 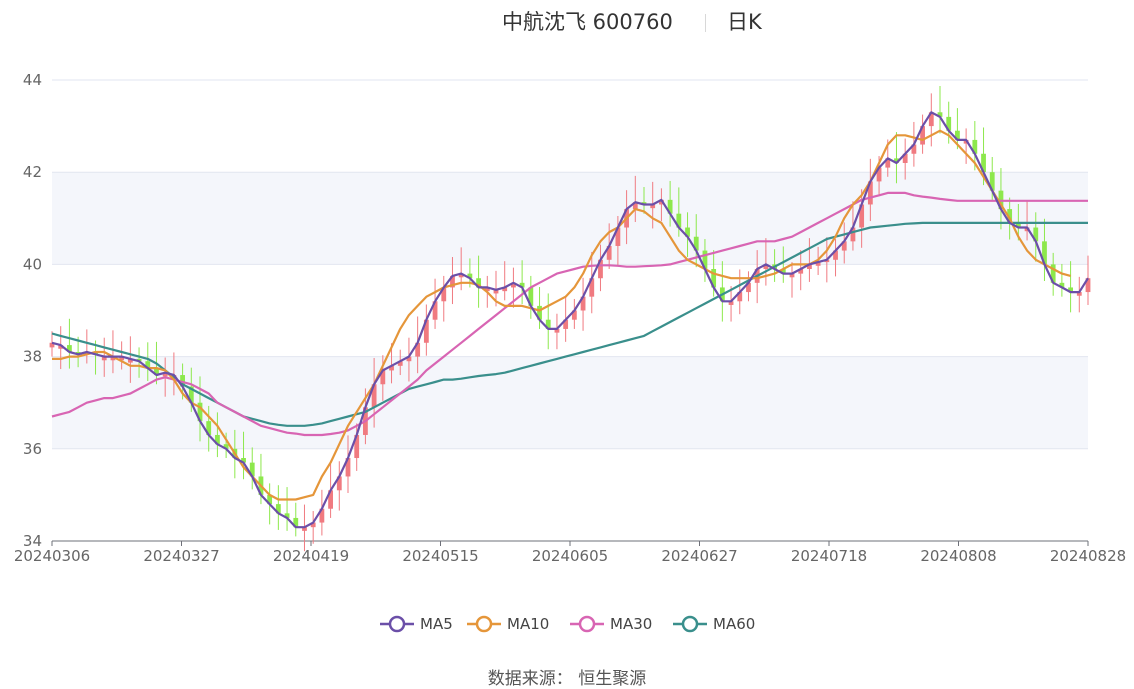 I want to click on legend-item-ma60: MA60, so click(x=714, y=624).